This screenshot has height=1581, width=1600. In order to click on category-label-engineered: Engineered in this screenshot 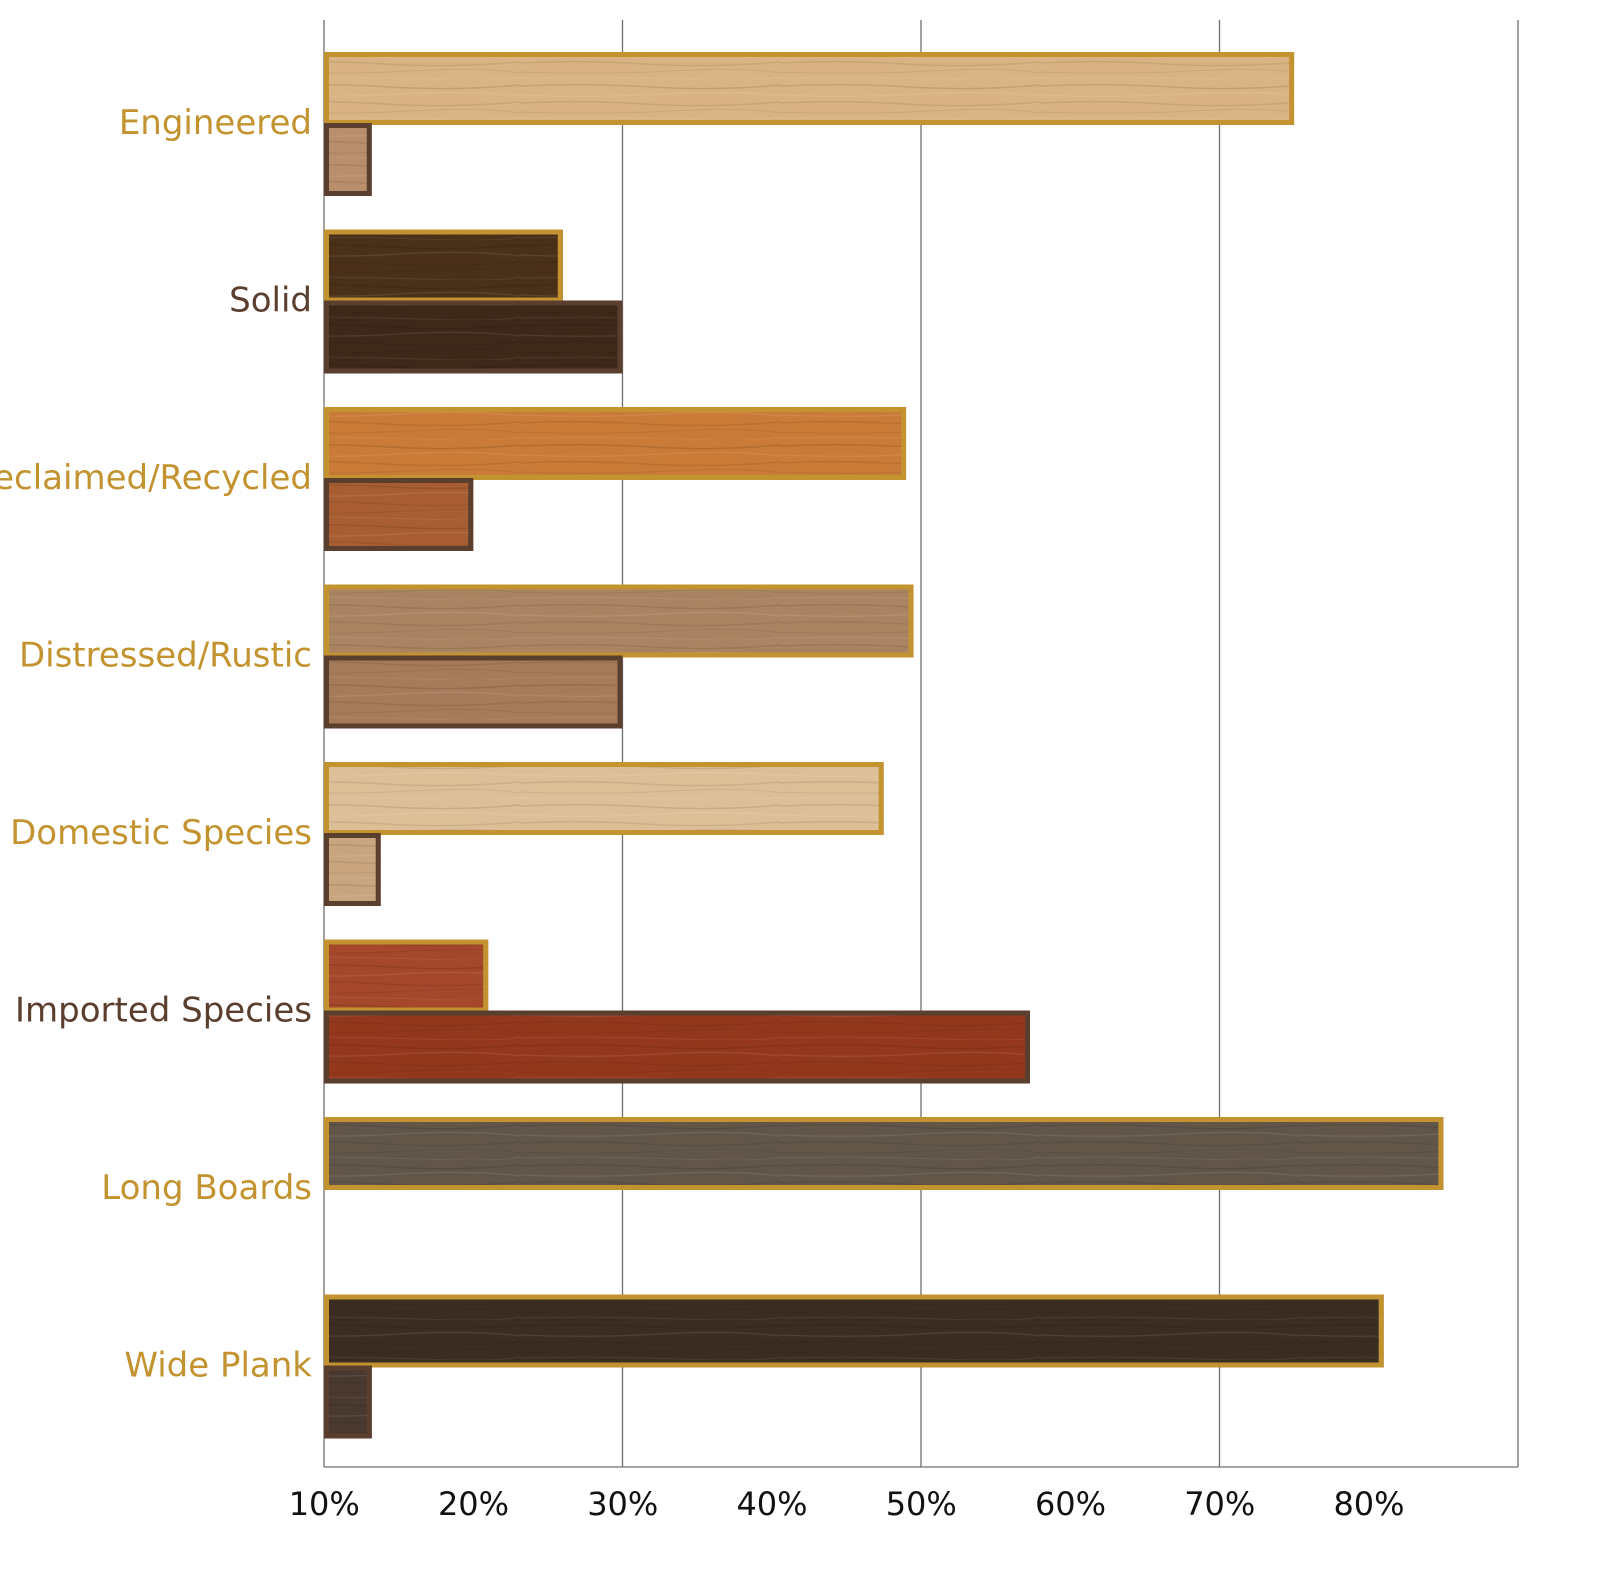, I will do `click(215, 123)`.